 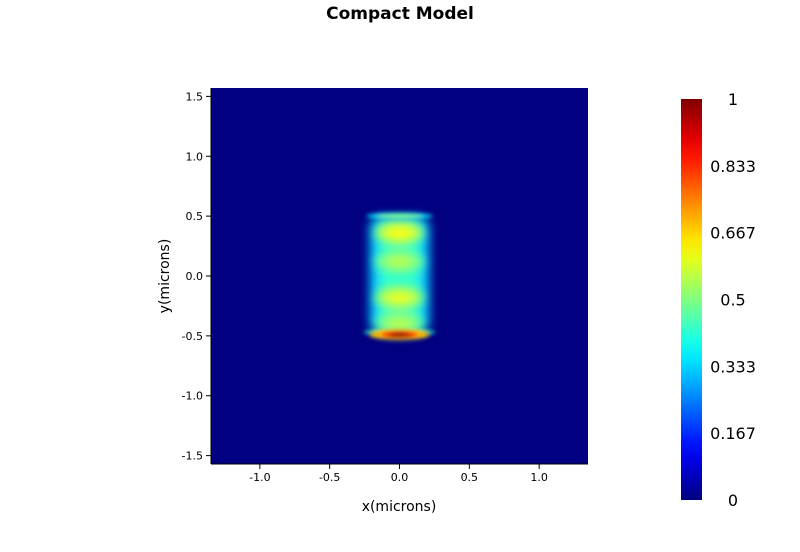 What do you see at coordinates (733, 233) in the screenshot?
I see `colorbar-tick-label: 0.667` at bounding box center [733, 233].